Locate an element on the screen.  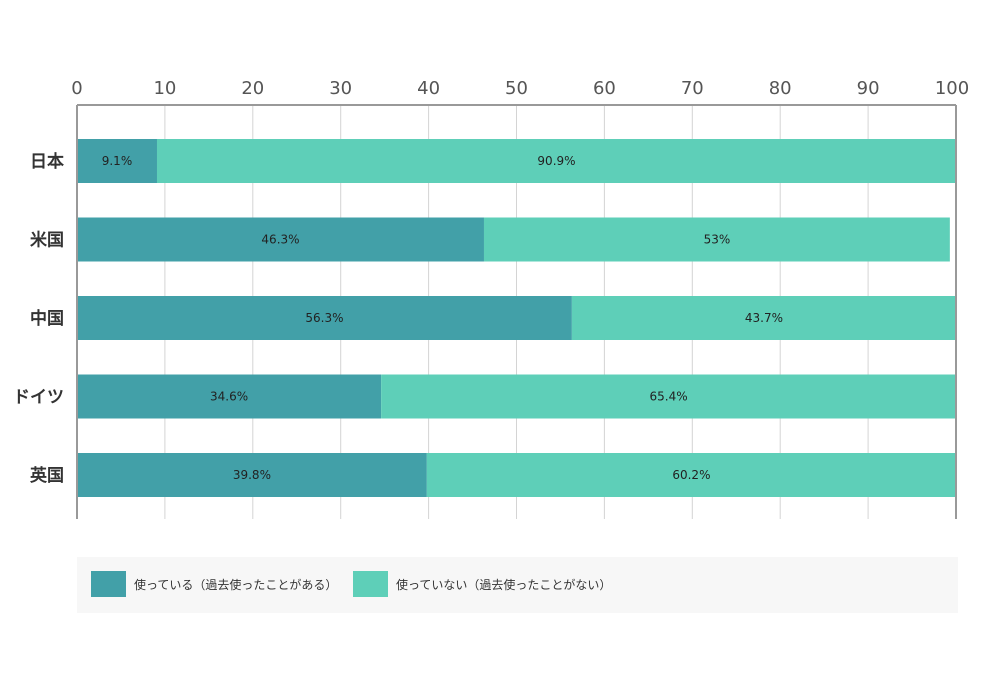
category-label-2: 中国 is located at coordinates (47, 318).